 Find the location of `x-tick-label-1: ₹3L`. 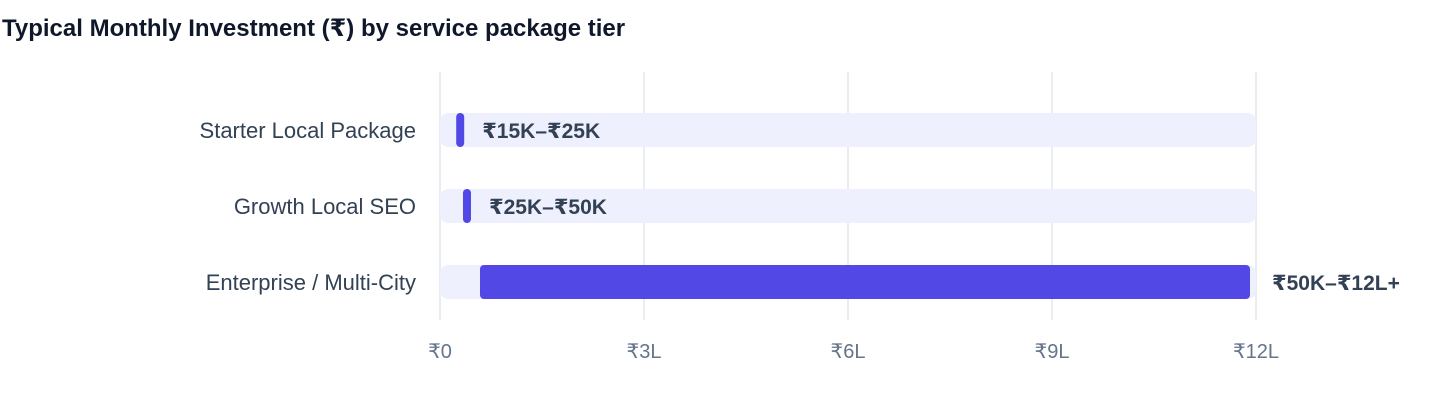

x-tick-label-1: ₹3L is located at coordinates (644, 352).